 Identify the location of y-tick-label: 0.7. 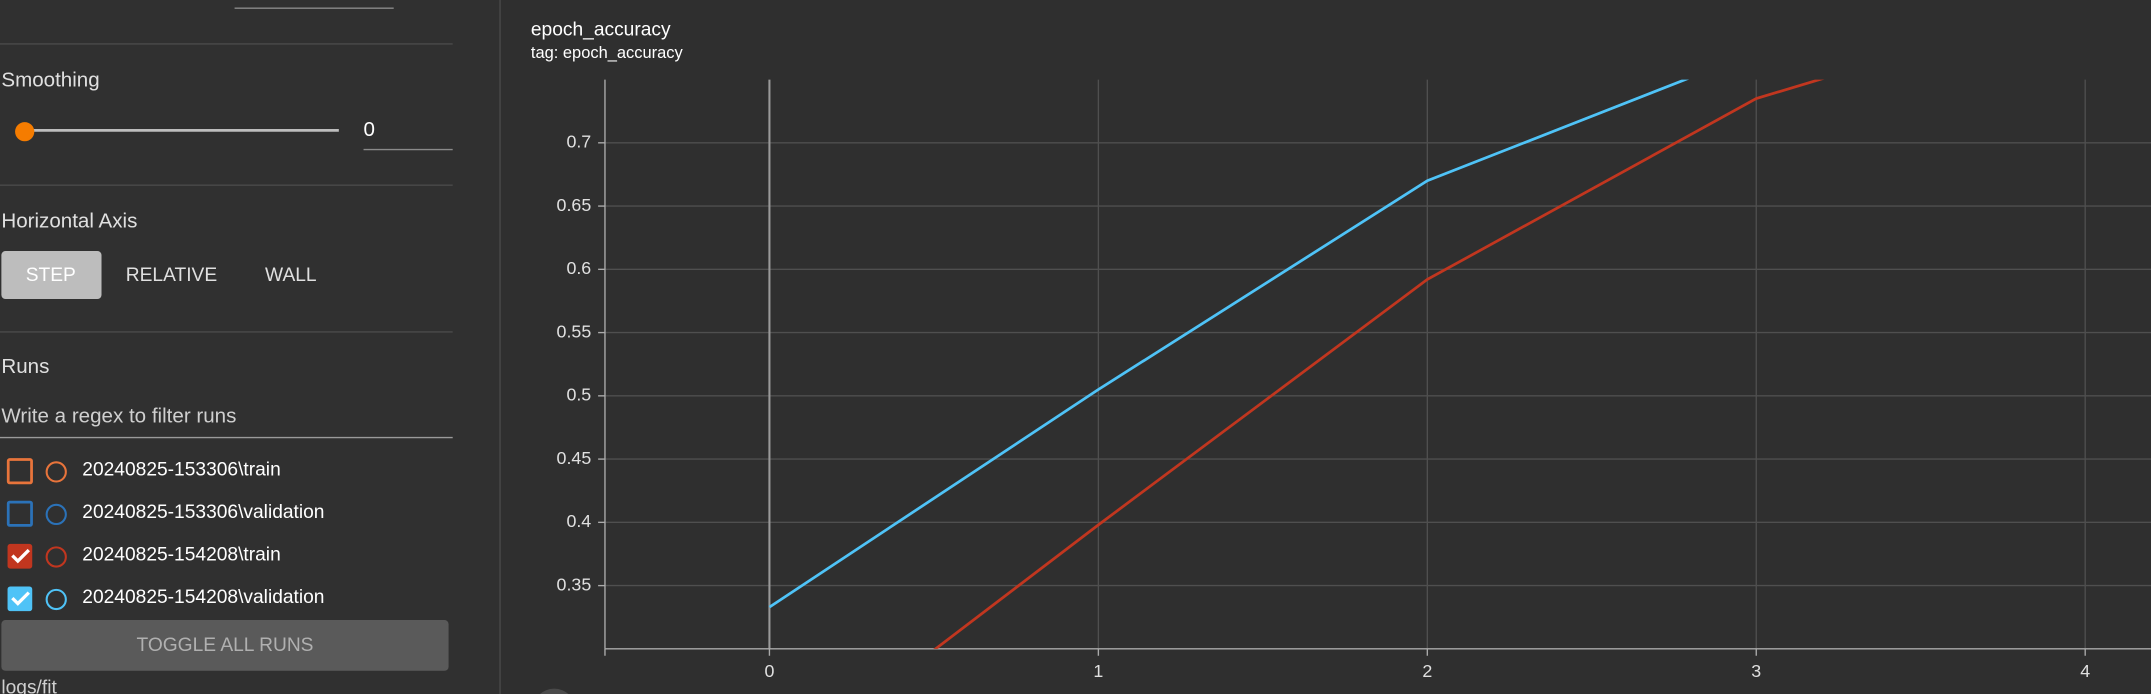
(578, 142).